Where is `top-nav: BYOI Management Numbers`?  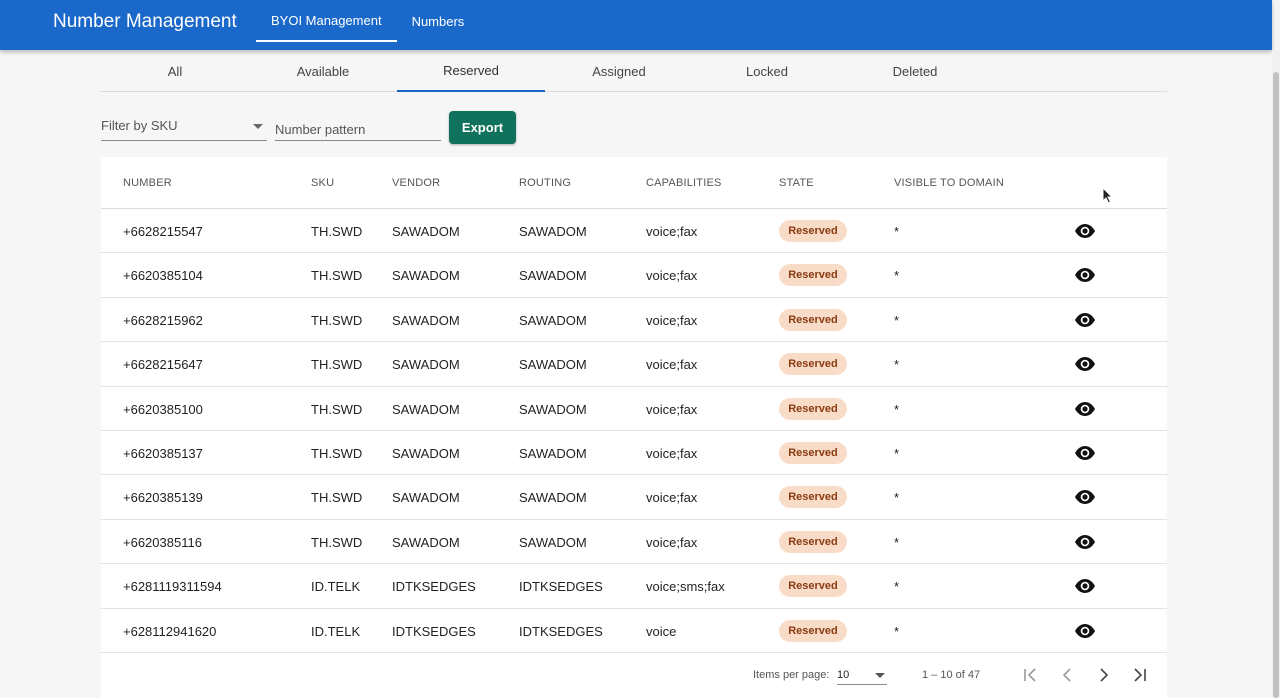 top-nav: BYOI Management Numbers is located at coordinates (367, 21).